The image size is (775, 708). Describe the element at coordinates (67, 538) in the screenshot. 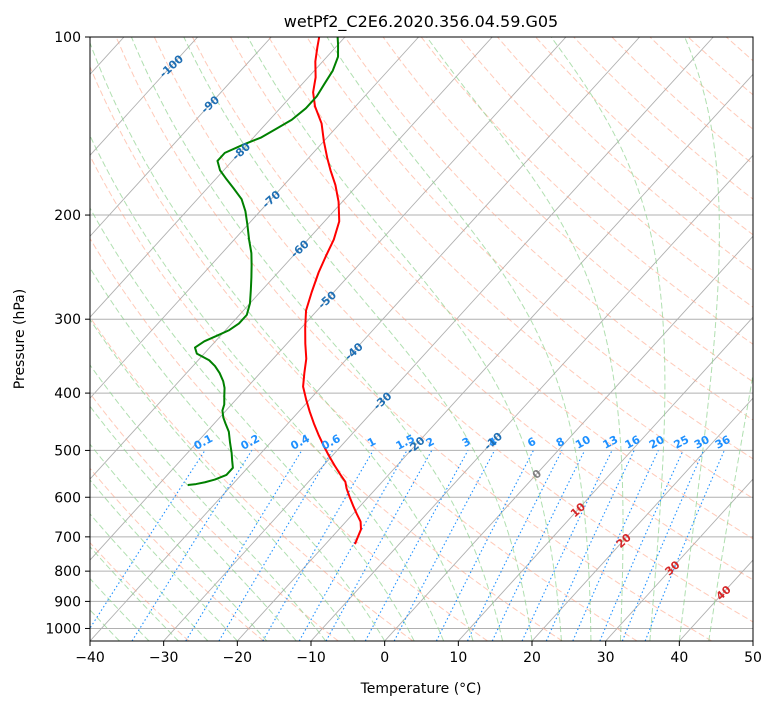

I see `y-tick-label: 700` at that location.